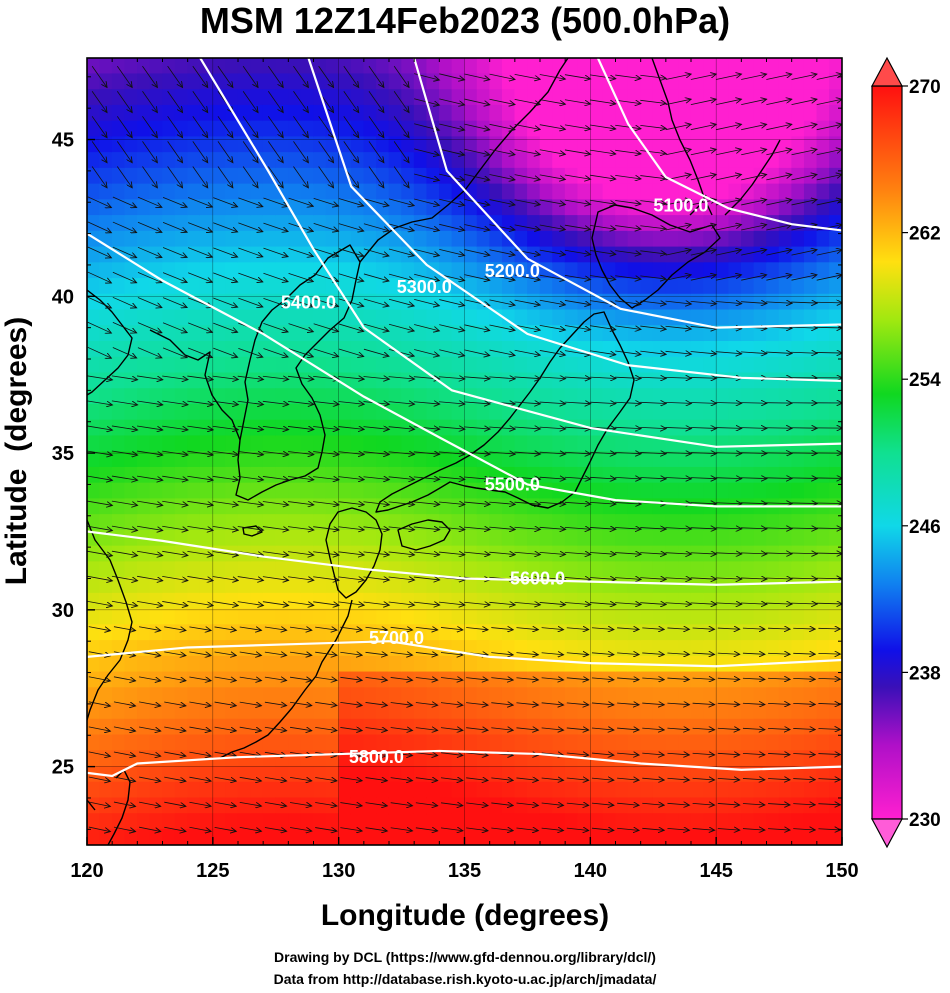  I want to click on y-tick-label: 30, so click(63, 611).